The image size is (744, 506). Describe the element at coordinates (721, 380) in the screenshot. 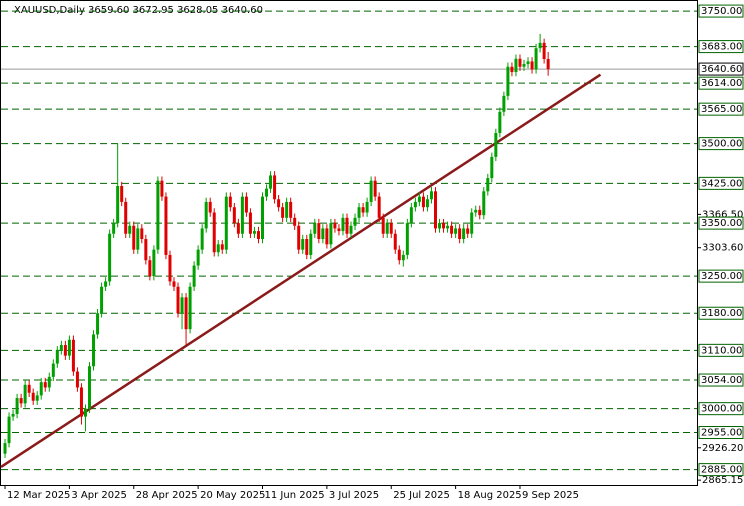

I see `level-label: 3054.00` at that location.